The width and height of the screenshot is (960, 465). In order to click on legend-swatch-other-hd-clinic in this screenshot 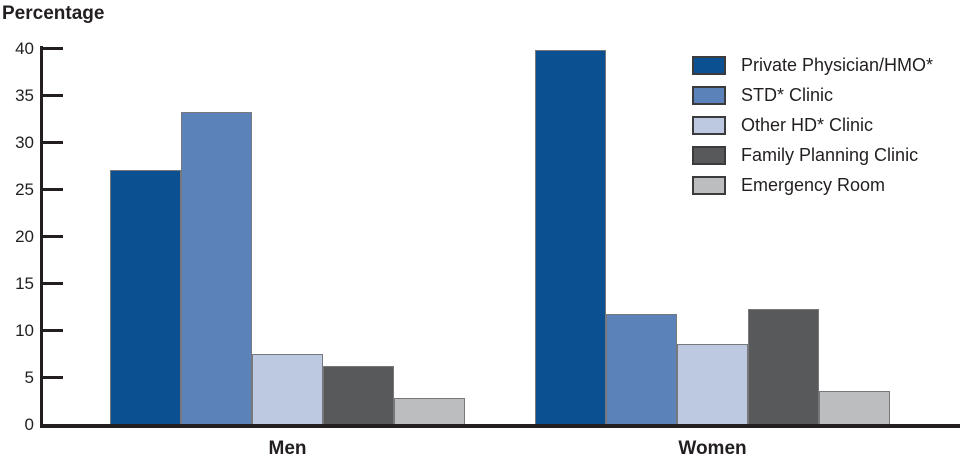, I will do `click(709, 125)`.